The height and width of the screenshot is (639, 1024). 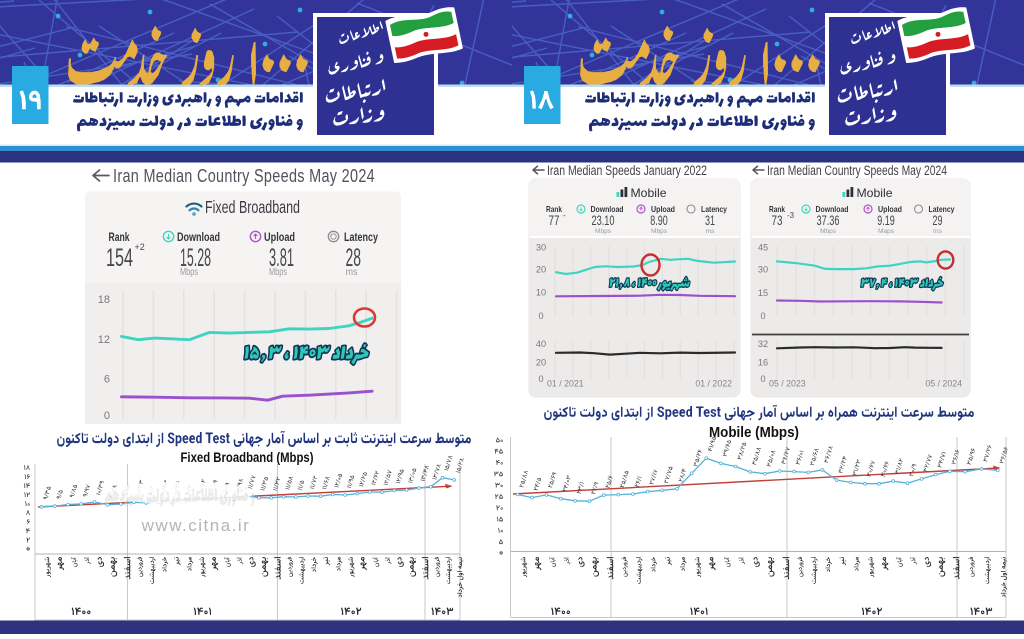 I want to click on svg-text: -3, so click(x=791, y=215).